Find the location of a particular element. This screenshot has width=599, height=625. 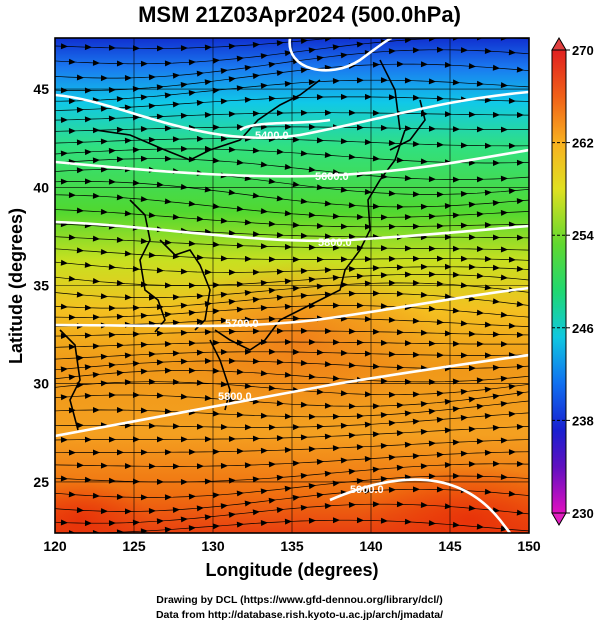

contour-label: 5600.0 is located at coordinates (332, 177).